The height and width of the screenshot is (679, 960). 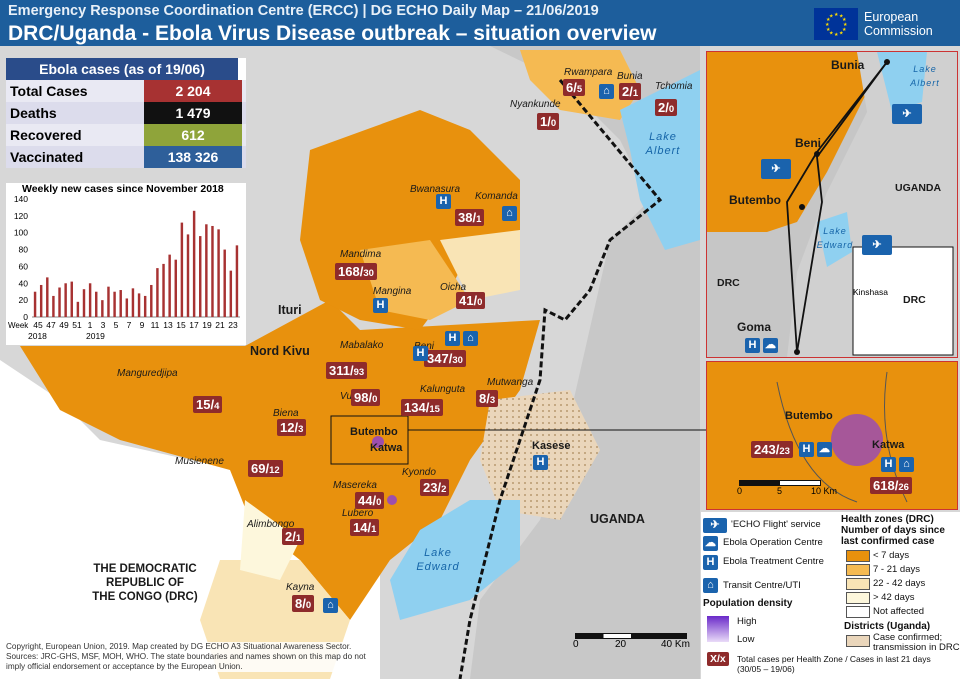 What do you see at coordinates (772, 449) in the screenshot?
I see `zoom-badge-butembo: 243/23` at bounding box center [772, 449].